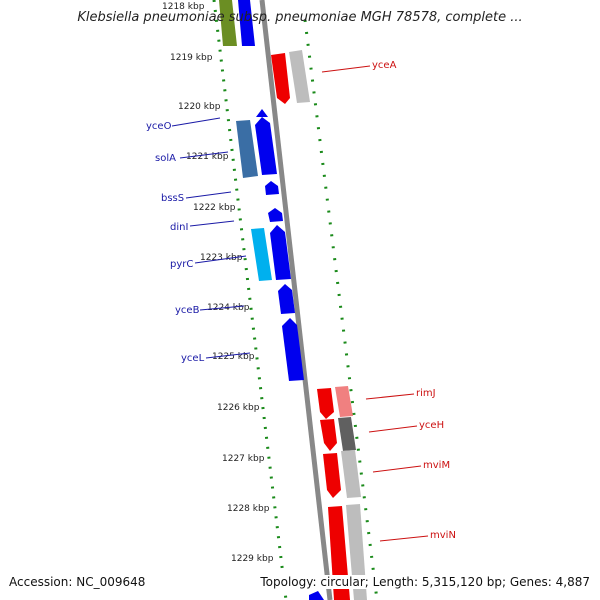 The width and height of the screenshot is (600, 600). Describe the element at coordinates (293, 349) in the screenshot. I see `gene-yceL` at that location.